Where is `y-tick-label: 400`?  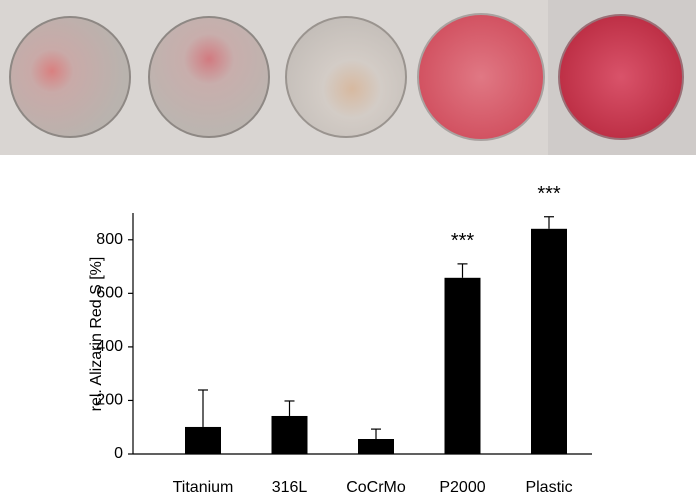
y-tick-label: 400 is located at coordinates (109, 346).